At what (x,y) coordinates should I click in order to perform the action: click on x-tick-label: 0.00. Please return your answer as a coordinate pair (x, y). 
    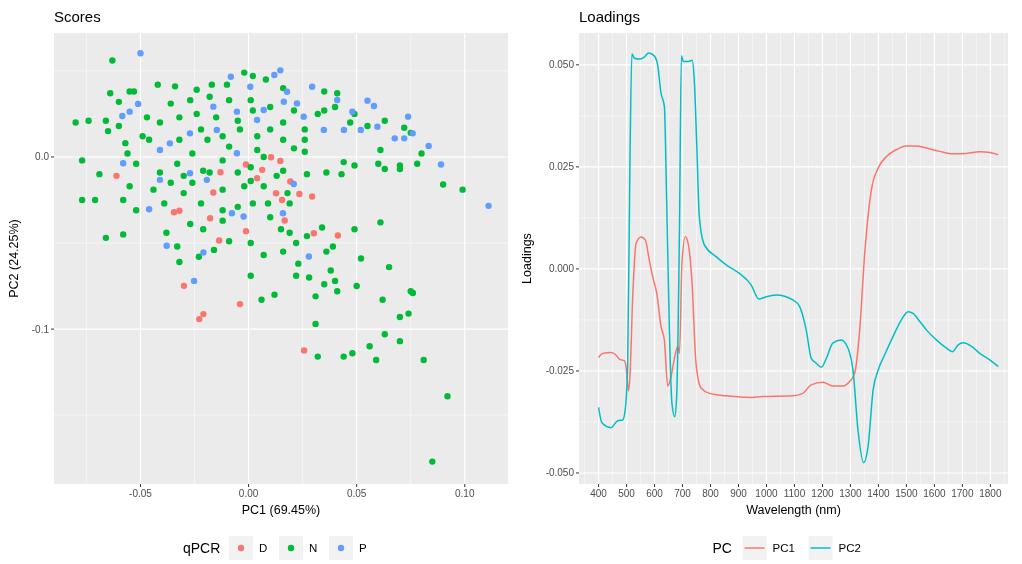
    Looking at the image, I should click on (248, 493).